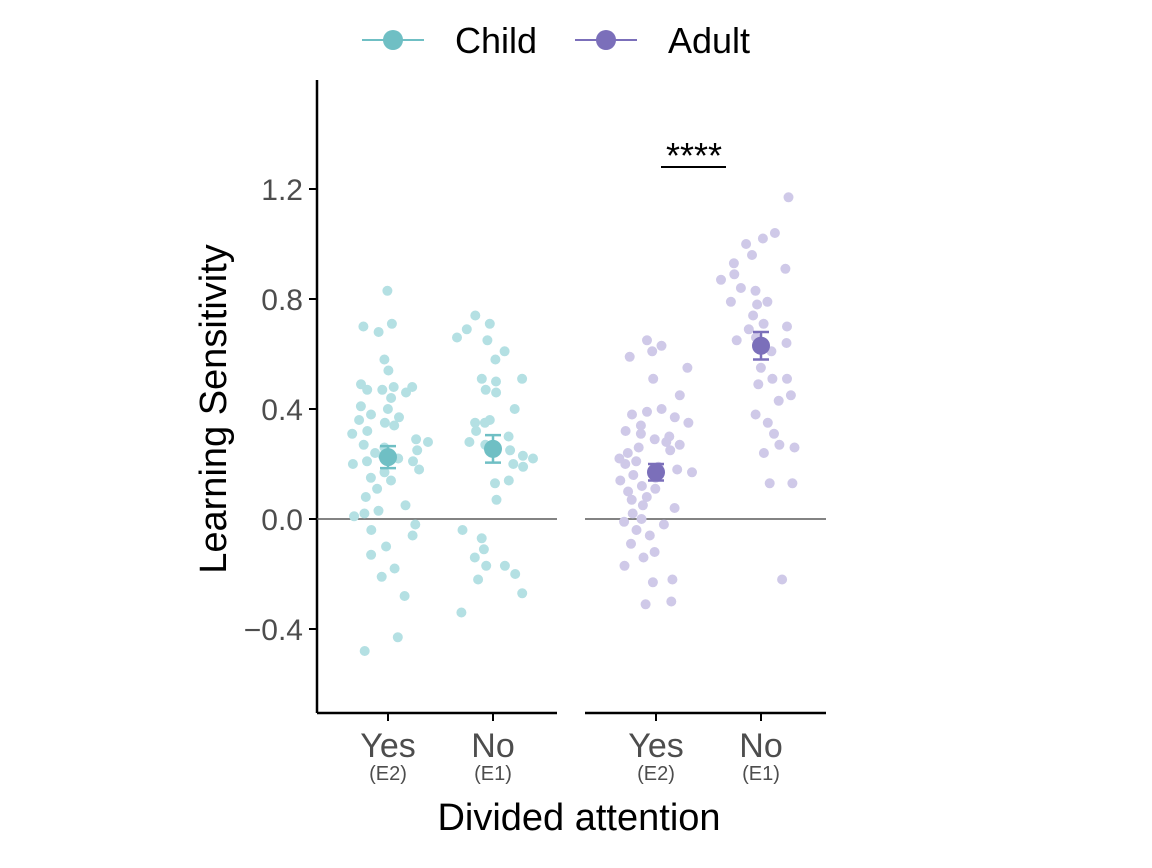 This screenshot has height=868, width=1152. I want to click on significance-stars: ****, so click(694, 155).